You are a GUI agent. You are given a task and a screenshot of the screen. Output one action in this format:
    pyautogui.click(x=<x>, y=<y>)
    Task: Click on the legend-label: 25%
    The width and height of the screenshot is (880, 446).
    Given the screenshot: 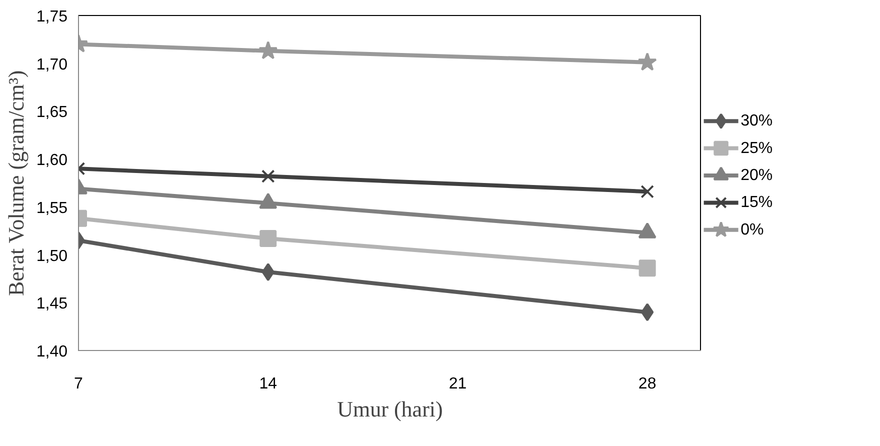 What is the action you would take?
    pyautogui.click(x=756, y=148)
    